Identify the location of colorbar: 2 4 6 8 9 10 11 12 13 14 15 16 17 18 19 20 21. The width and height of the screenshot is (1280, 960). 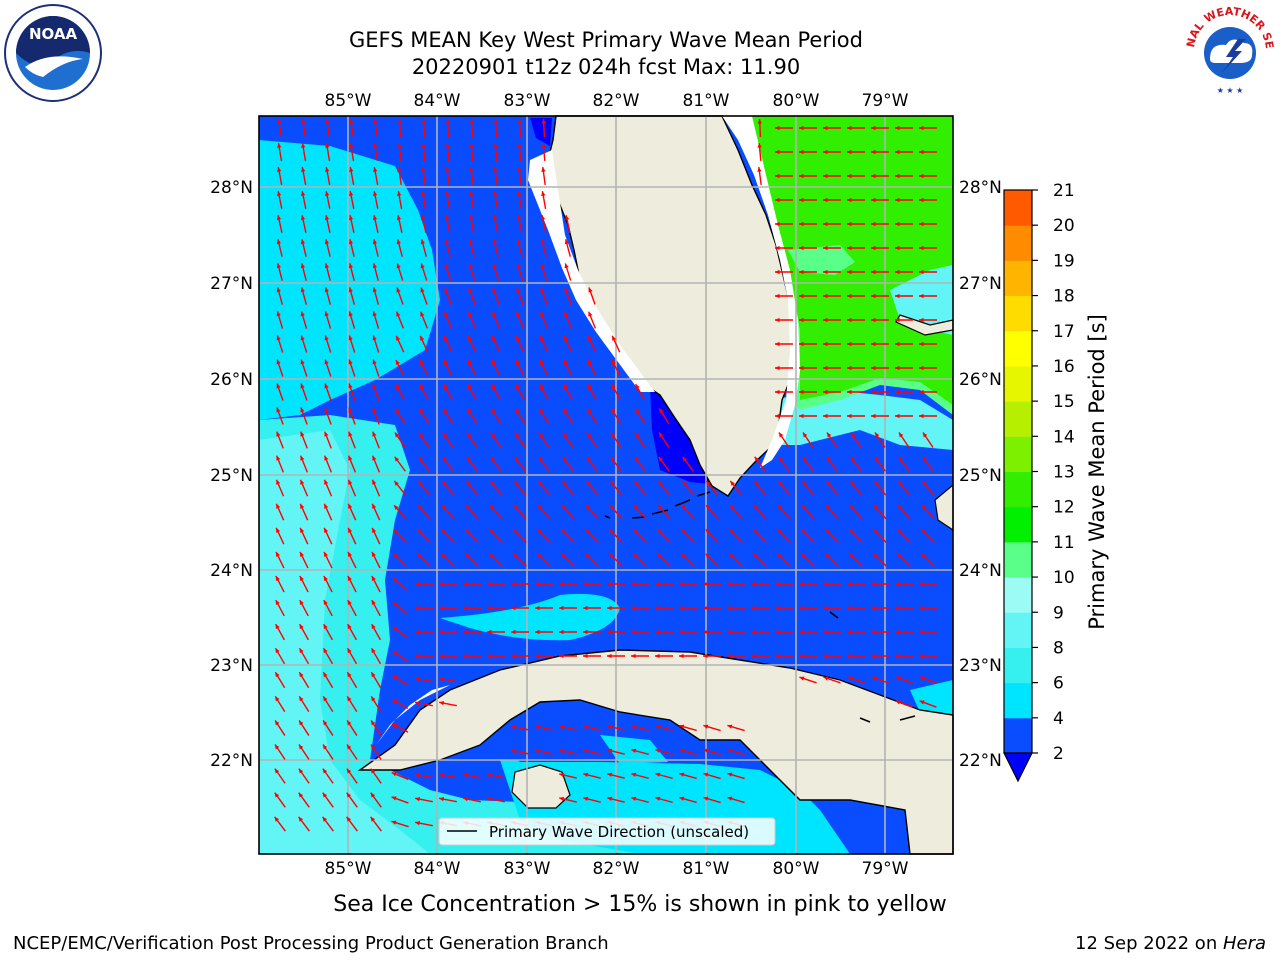
(1039, 482).